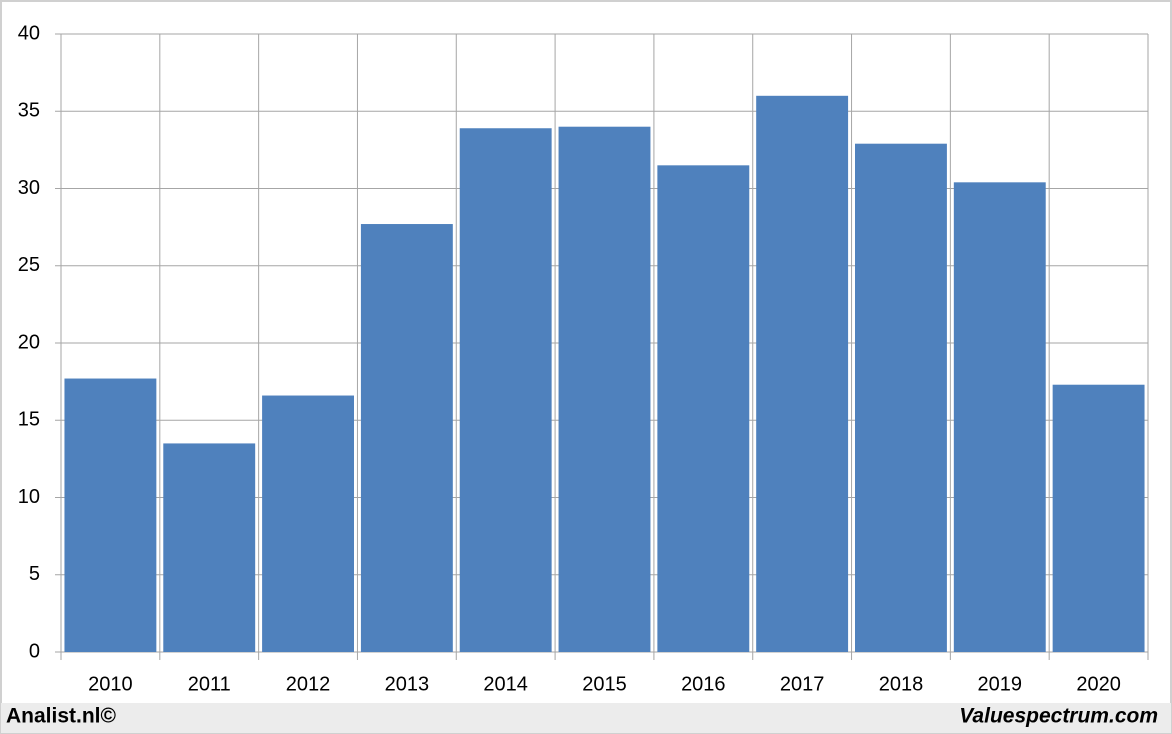 The image size is (1172, 734). I want to click on y-tick-label: 25, so click(29, 265).